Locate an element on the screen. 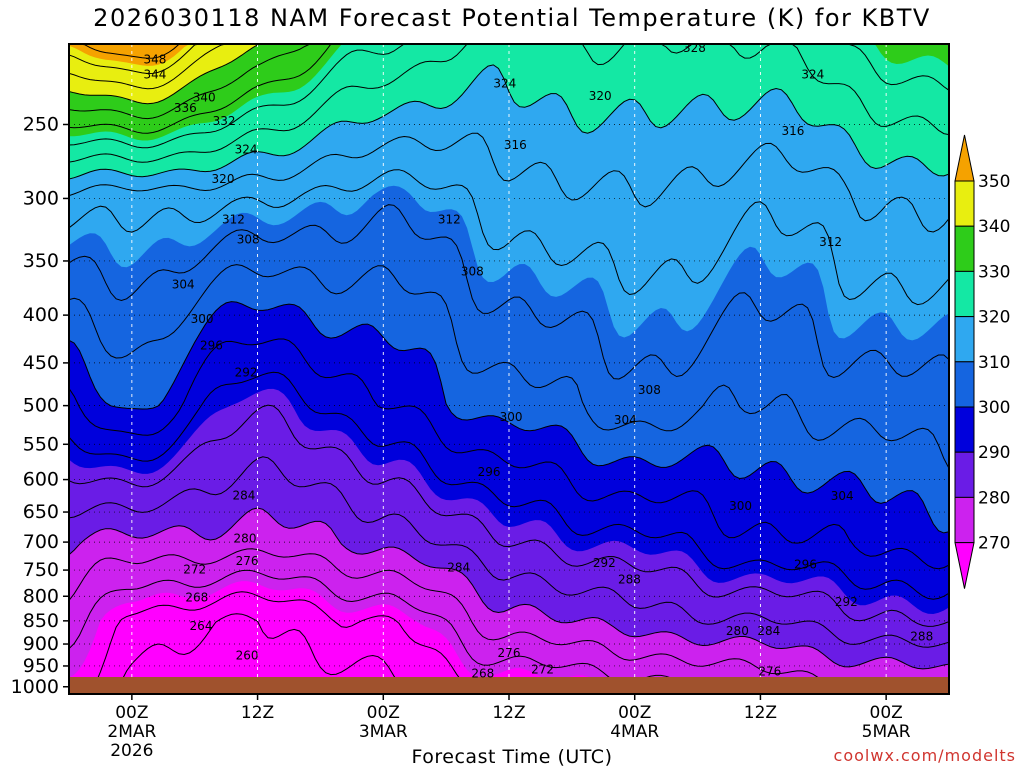  contour-label-292: 292 is located at coordinates (604, 563).